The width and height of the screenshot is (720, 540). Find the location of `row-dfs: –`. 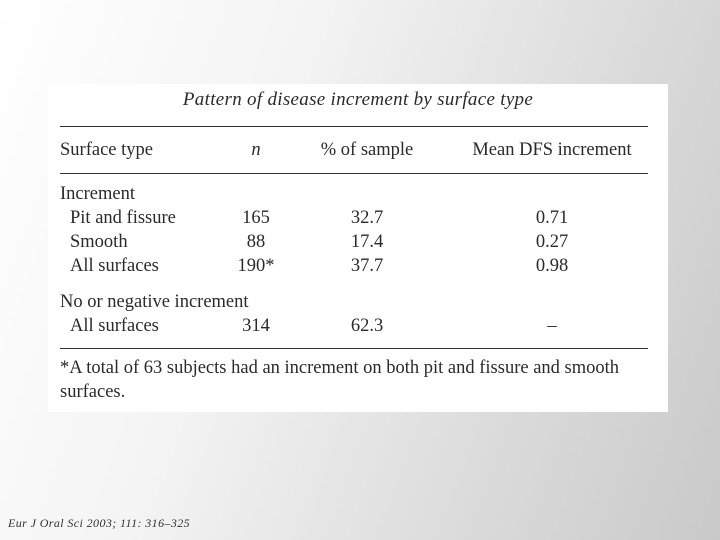

row-dfs: – is located at coordinates (552, 326).